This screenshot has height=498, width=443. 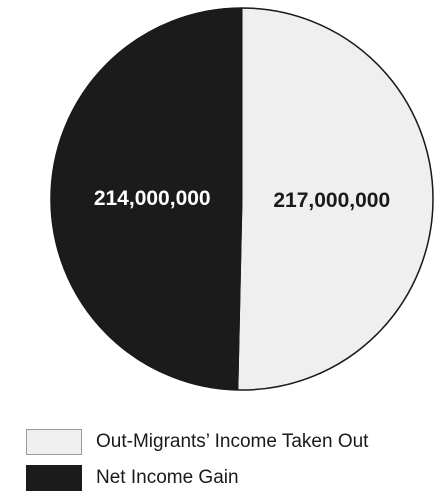 I want to click on legend-swatch-out-migrants-income, so click(x=54, y=442).